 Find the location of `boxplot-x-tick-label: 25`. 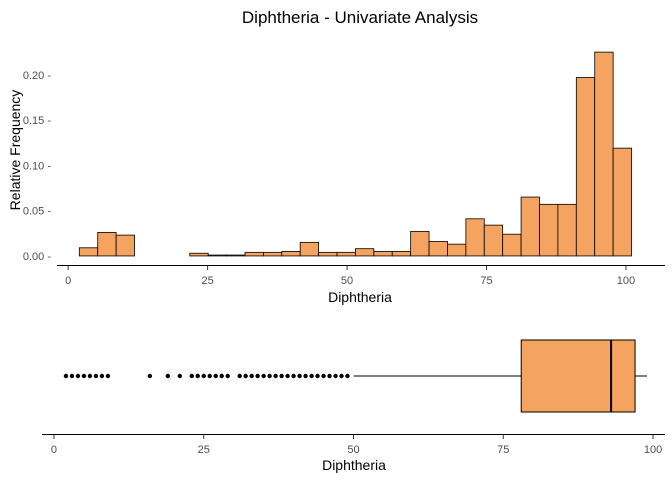

boxplot-x-tick-label: 25 is located at coordinates (204, 450).